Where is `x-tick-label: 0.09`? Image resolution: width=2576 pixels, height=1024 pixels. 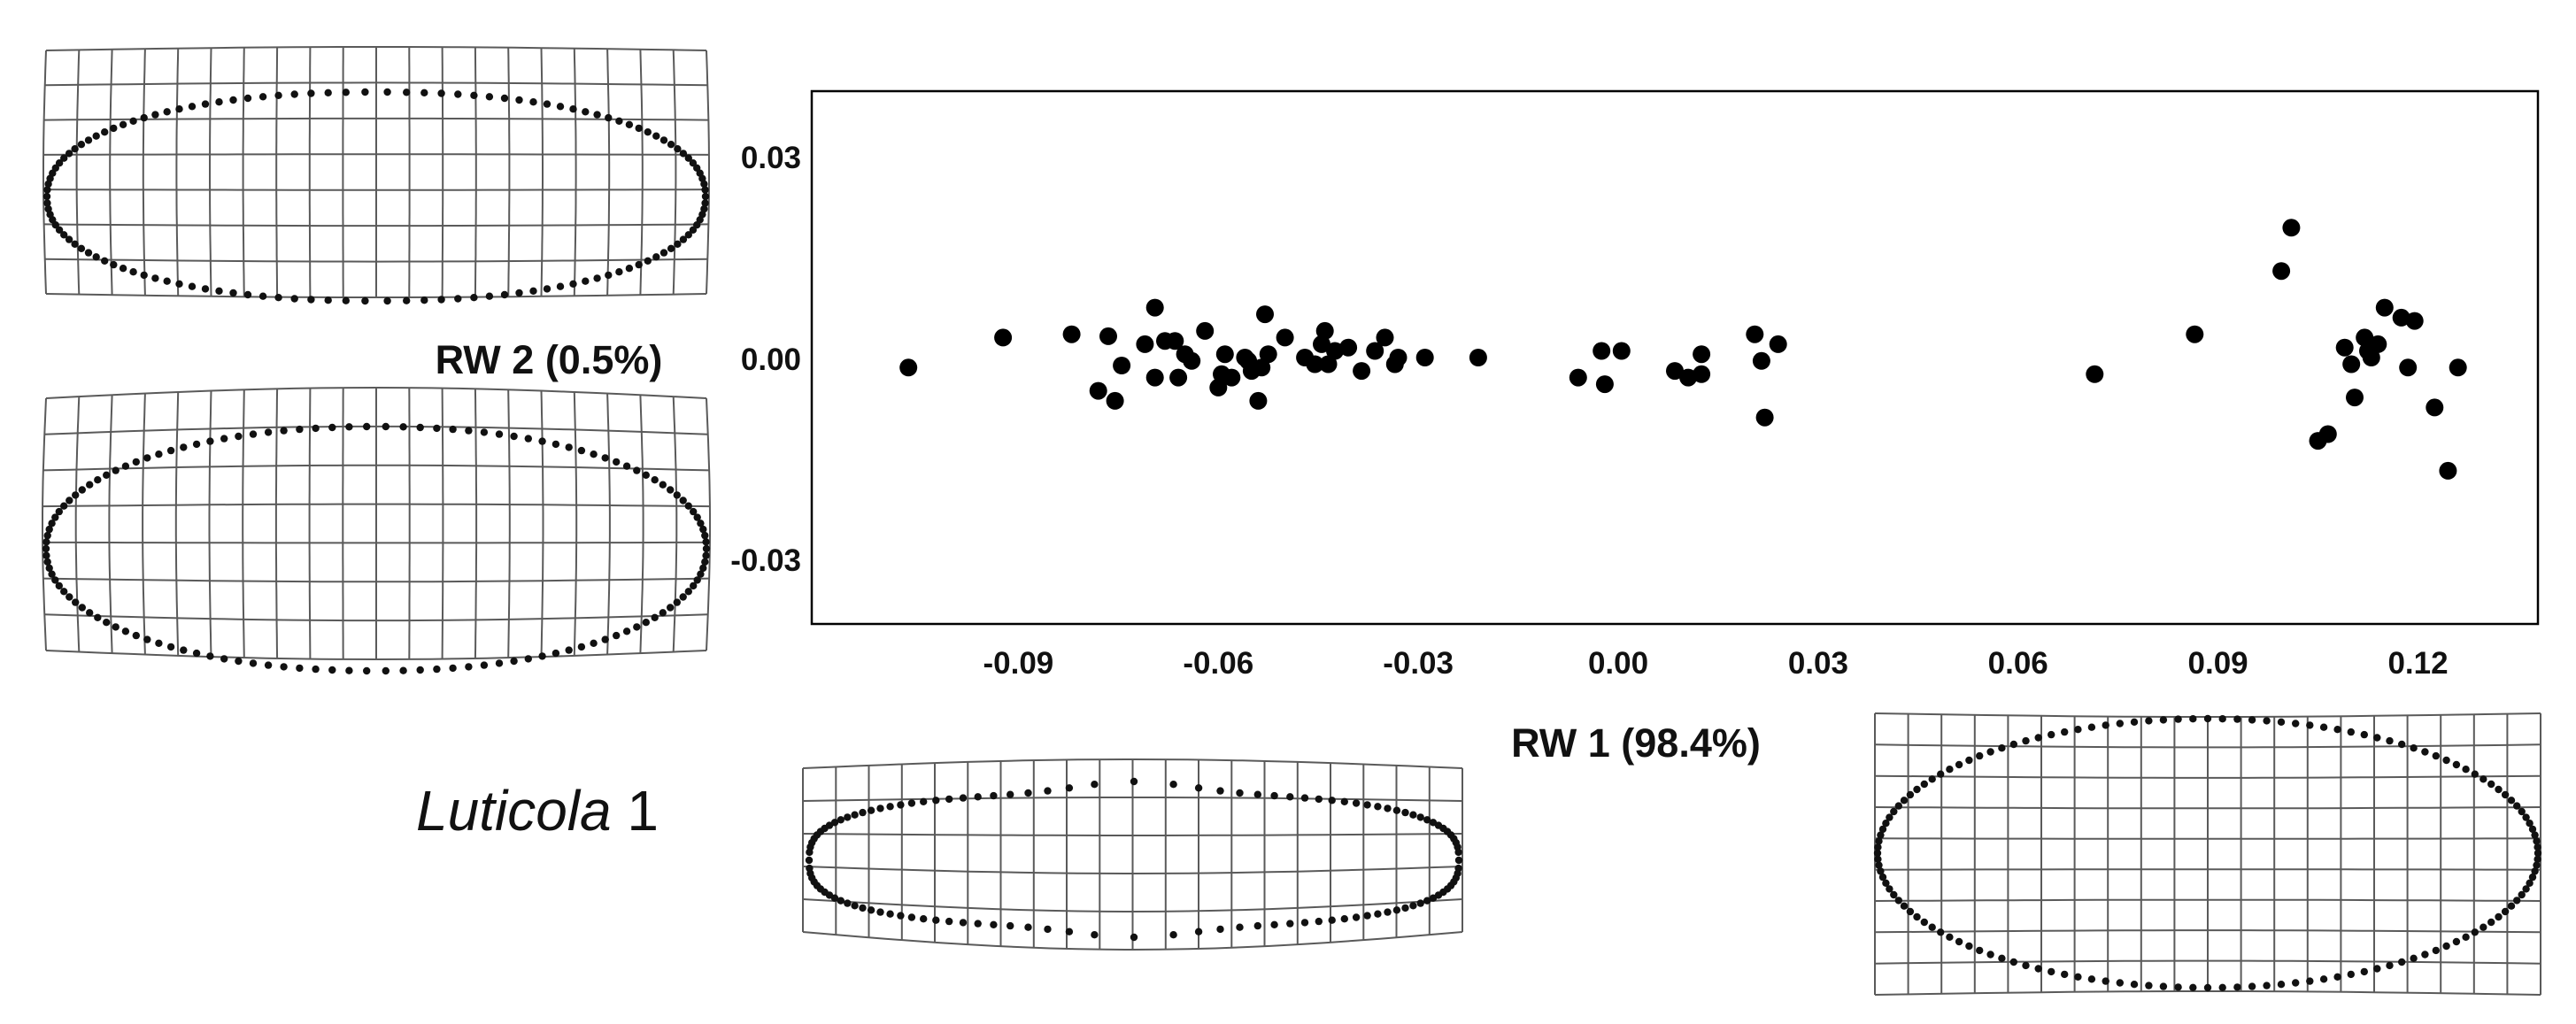 x-tick-label: 0.09 is located at coordinates (2218, 663).